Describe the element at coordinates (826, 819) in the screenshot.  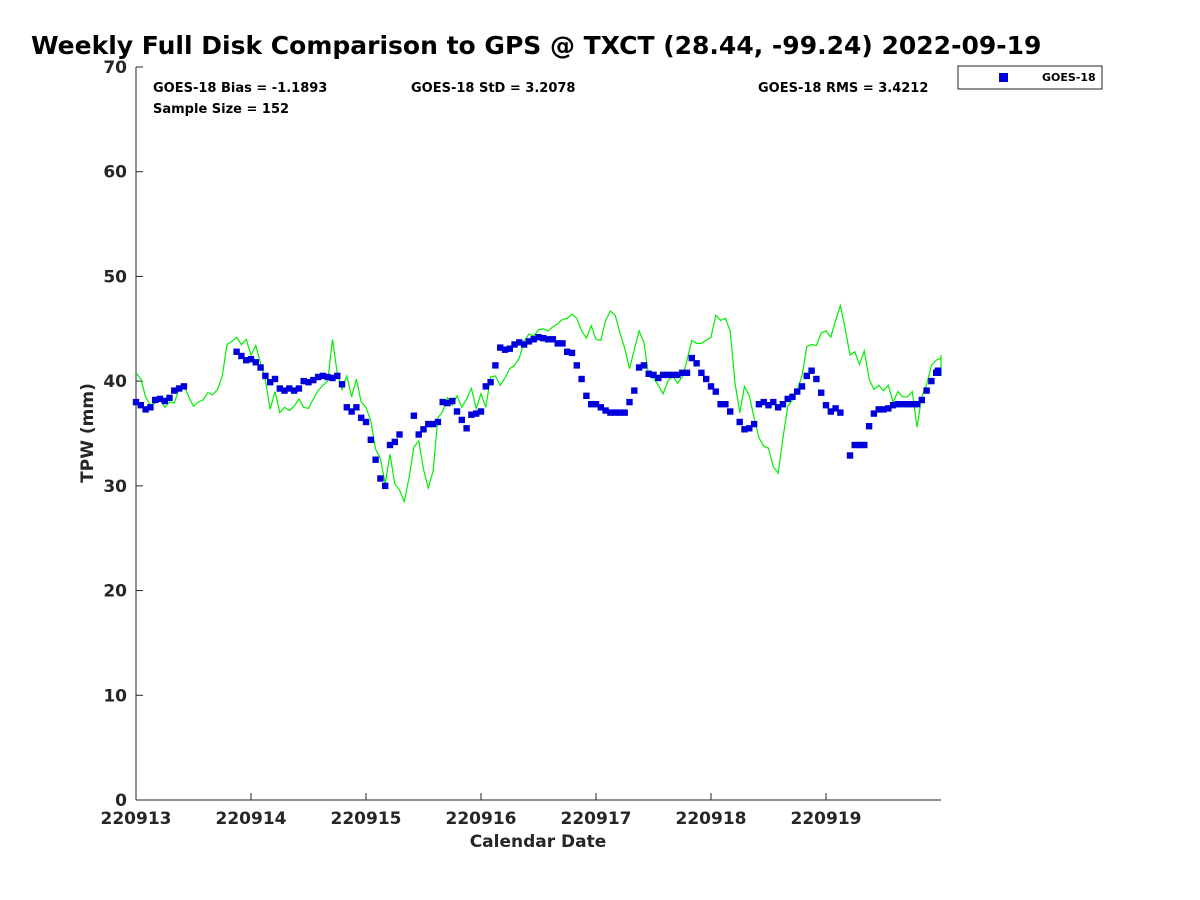
I see `x-tick-label: 220919` at that location.